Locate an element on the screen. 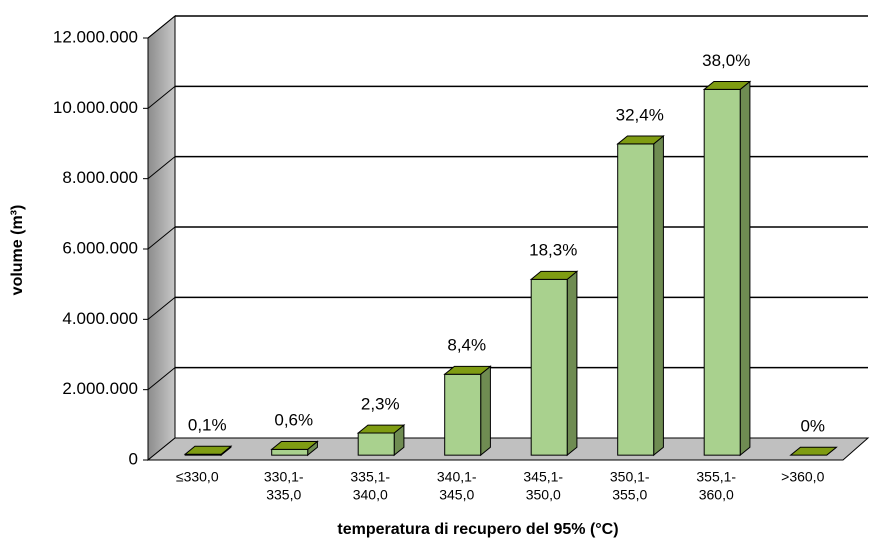 The width and height of the screenshot is (870, 542). share-label: 2,3% is located at coordinates (380, 403).